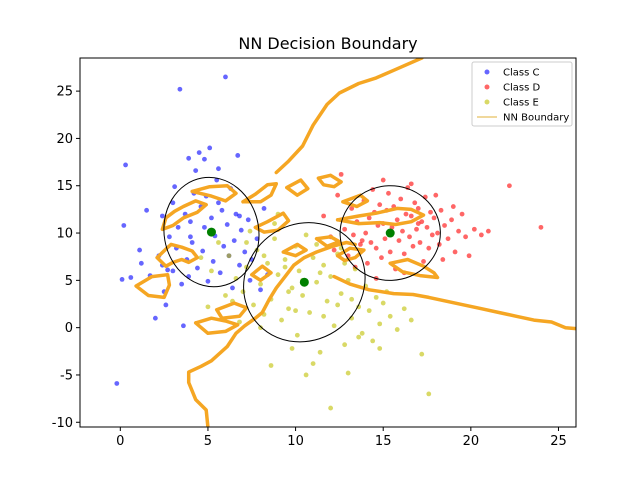 The height and width of the screenshot is (480, 640). I want to click on legend-marker-class-d, so click(487, 87).